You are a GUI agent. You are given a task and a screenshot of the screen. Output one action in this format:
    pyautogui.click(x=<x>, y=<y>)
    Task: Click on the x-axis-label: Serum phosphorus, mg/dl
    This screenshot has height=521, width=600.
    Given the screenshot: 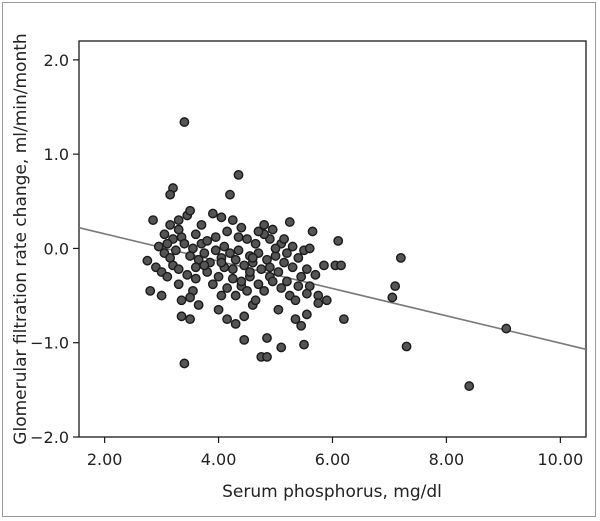 What is the action you would take?
    pyautogui.click(x=332, y=492)
    